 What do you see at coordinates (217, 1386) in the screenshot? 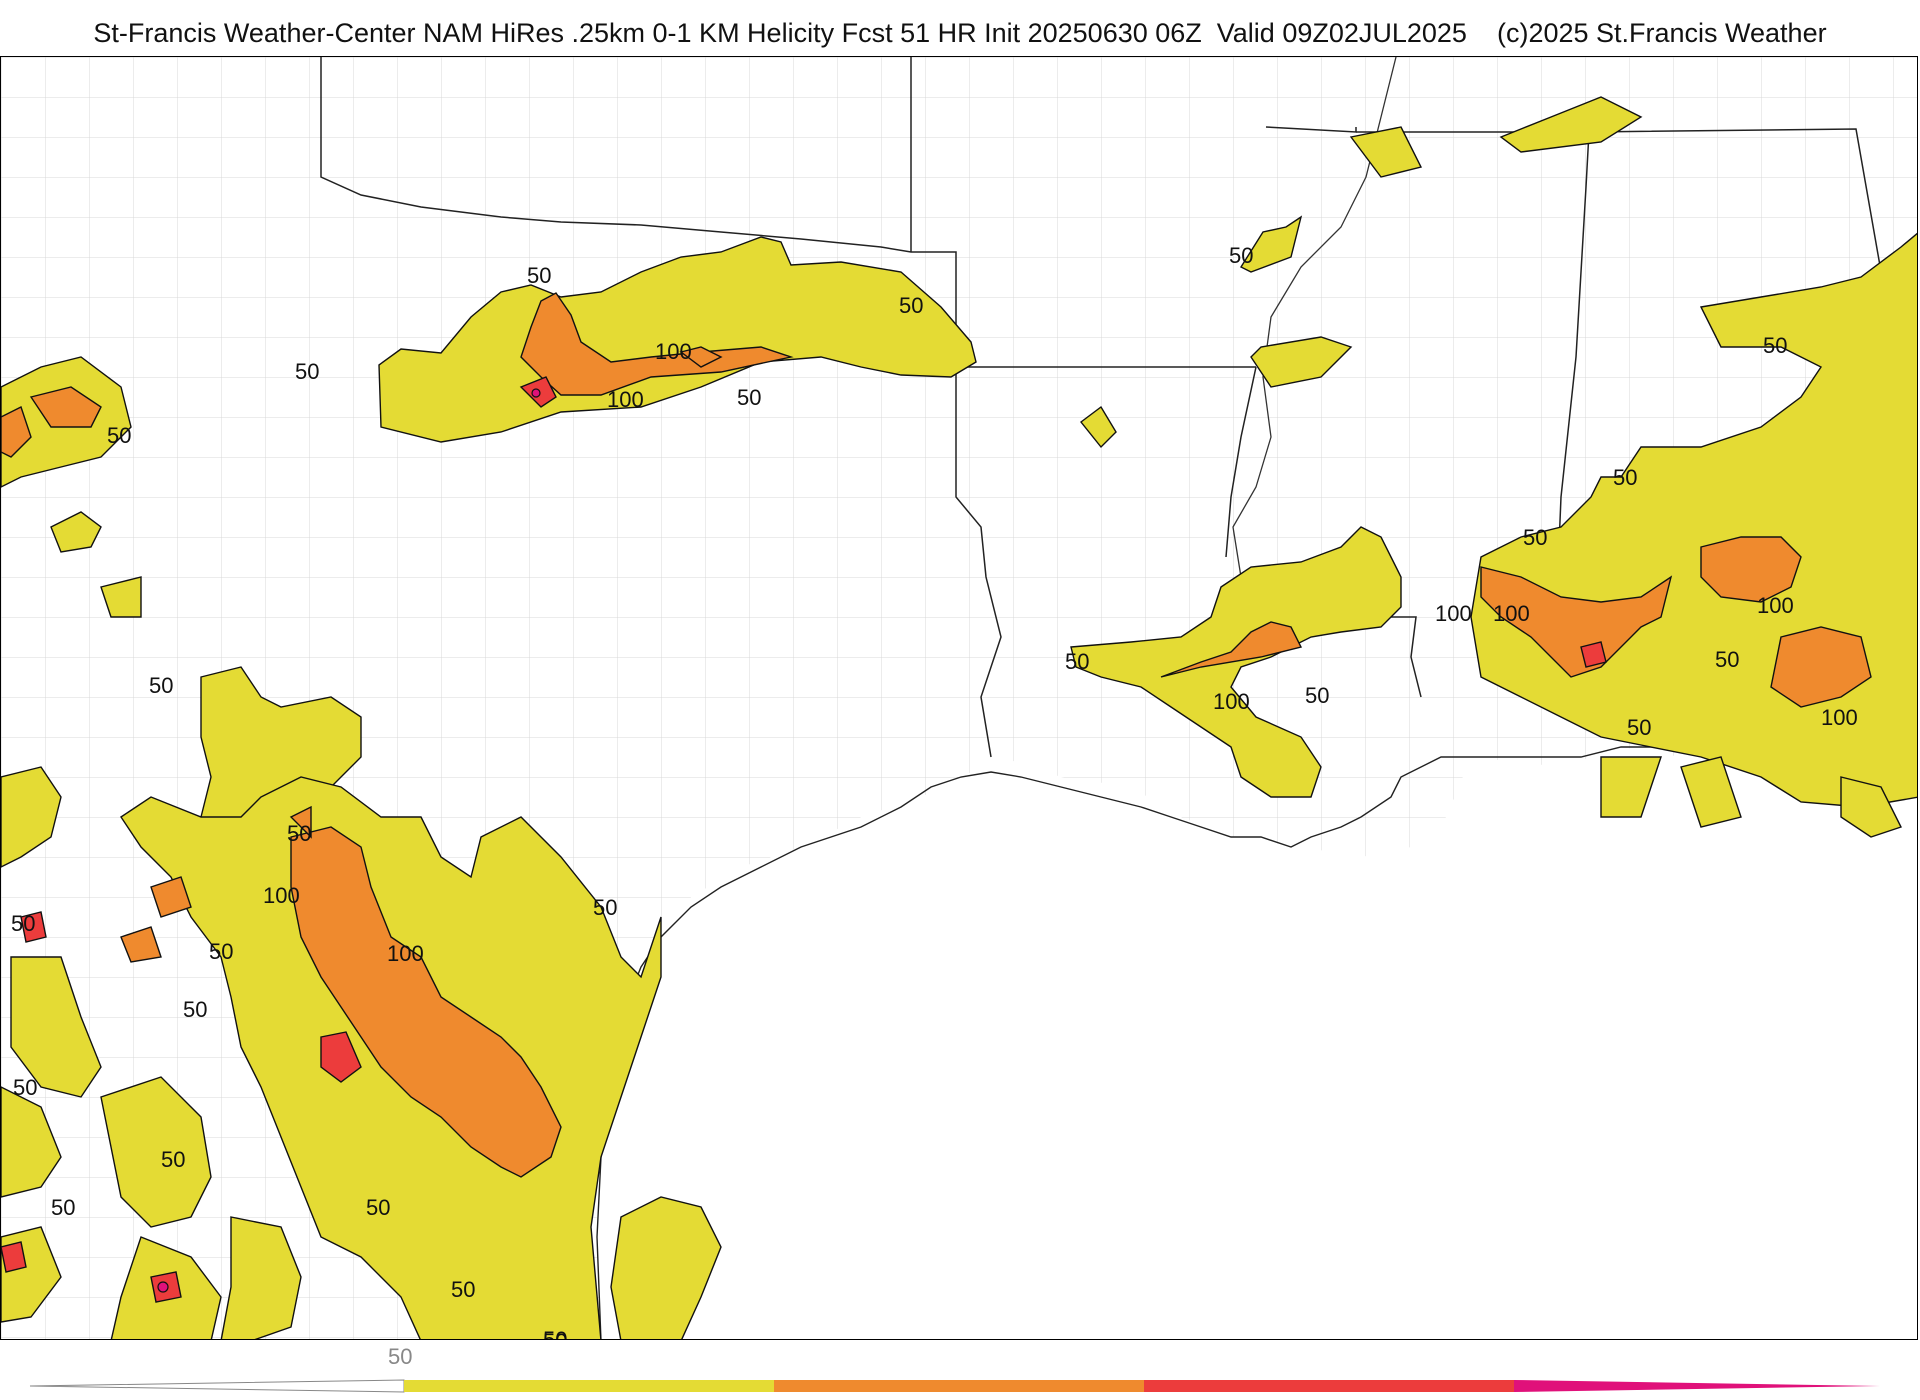
I see `colorbar-extension-low` at bounding box center [217, 1386].